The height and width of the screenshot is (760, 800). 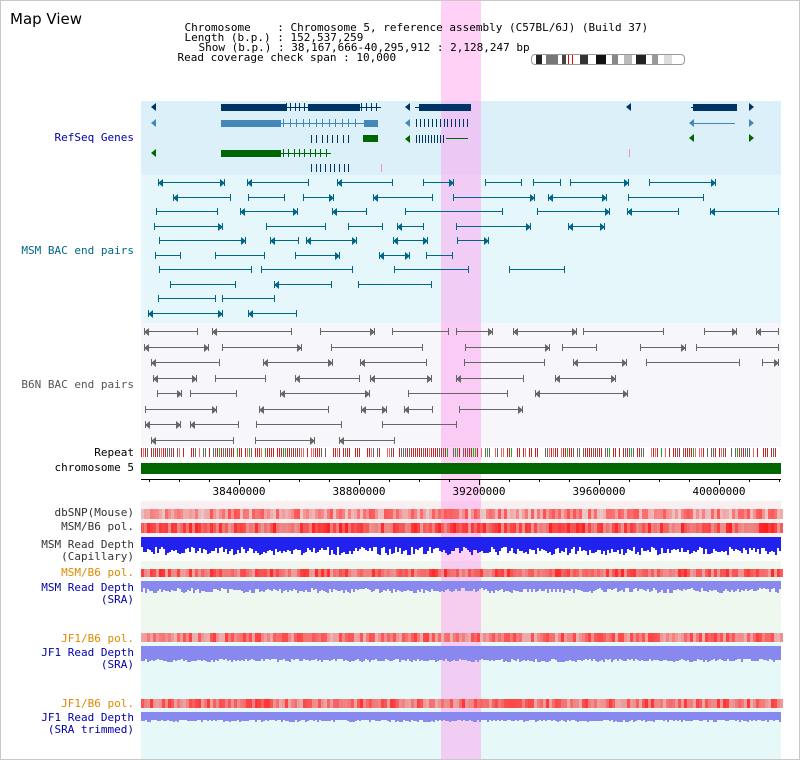 I want to click on bac-pair, so click(x=191, y=182).